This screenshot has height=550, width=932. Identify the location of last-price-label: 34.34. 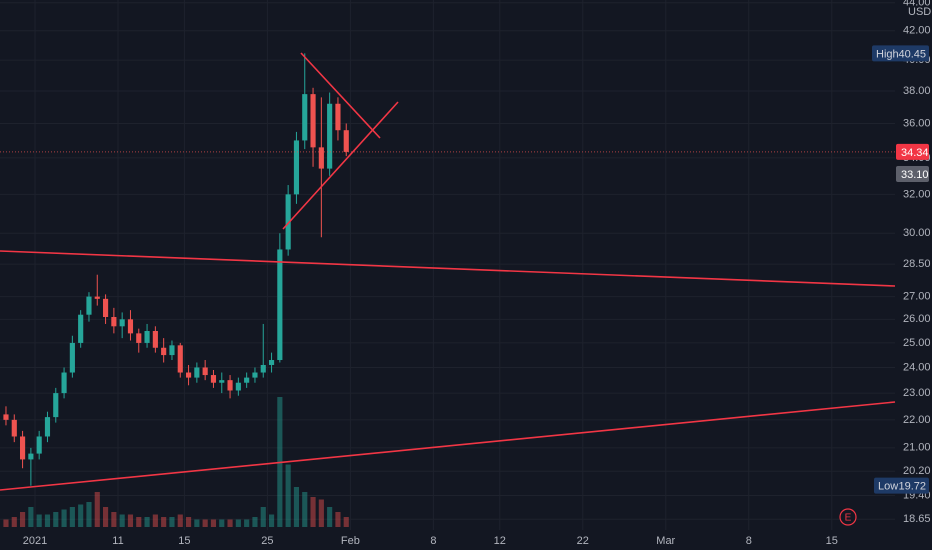
(915, 153).